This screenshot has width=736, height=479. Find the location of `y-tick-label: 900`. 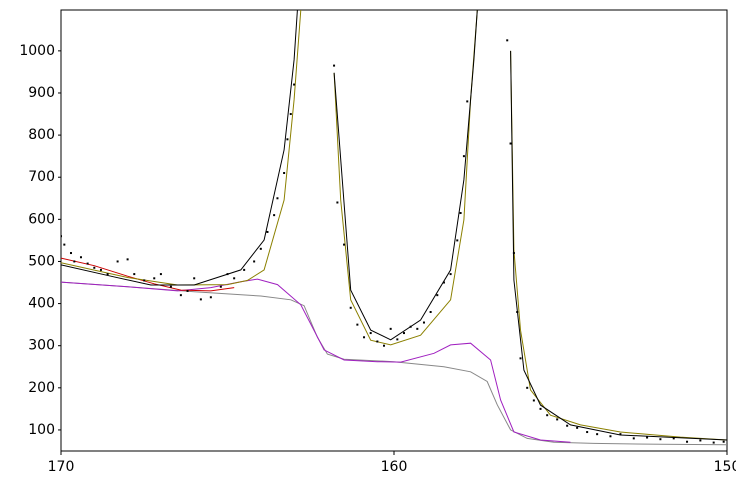

y-tick-label: 900 is located at coordinates (41, 93).